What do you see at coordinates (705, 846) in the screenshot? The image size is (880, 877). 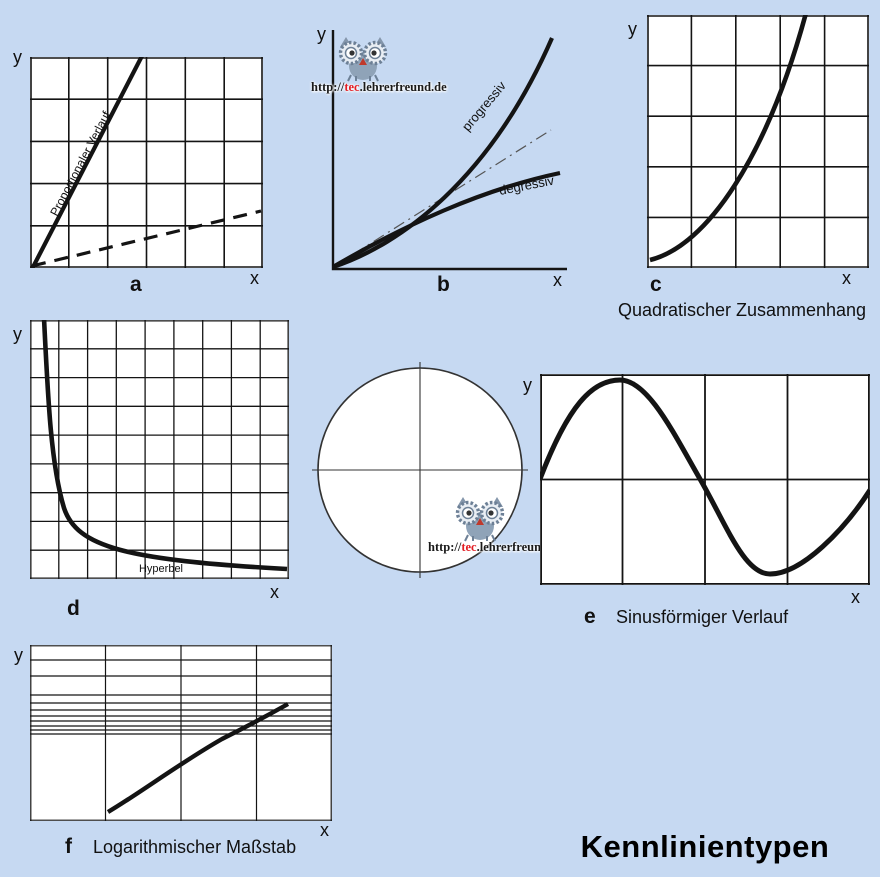 I see `page-title: Kennlinientypen` at bounding box center [705, 846].